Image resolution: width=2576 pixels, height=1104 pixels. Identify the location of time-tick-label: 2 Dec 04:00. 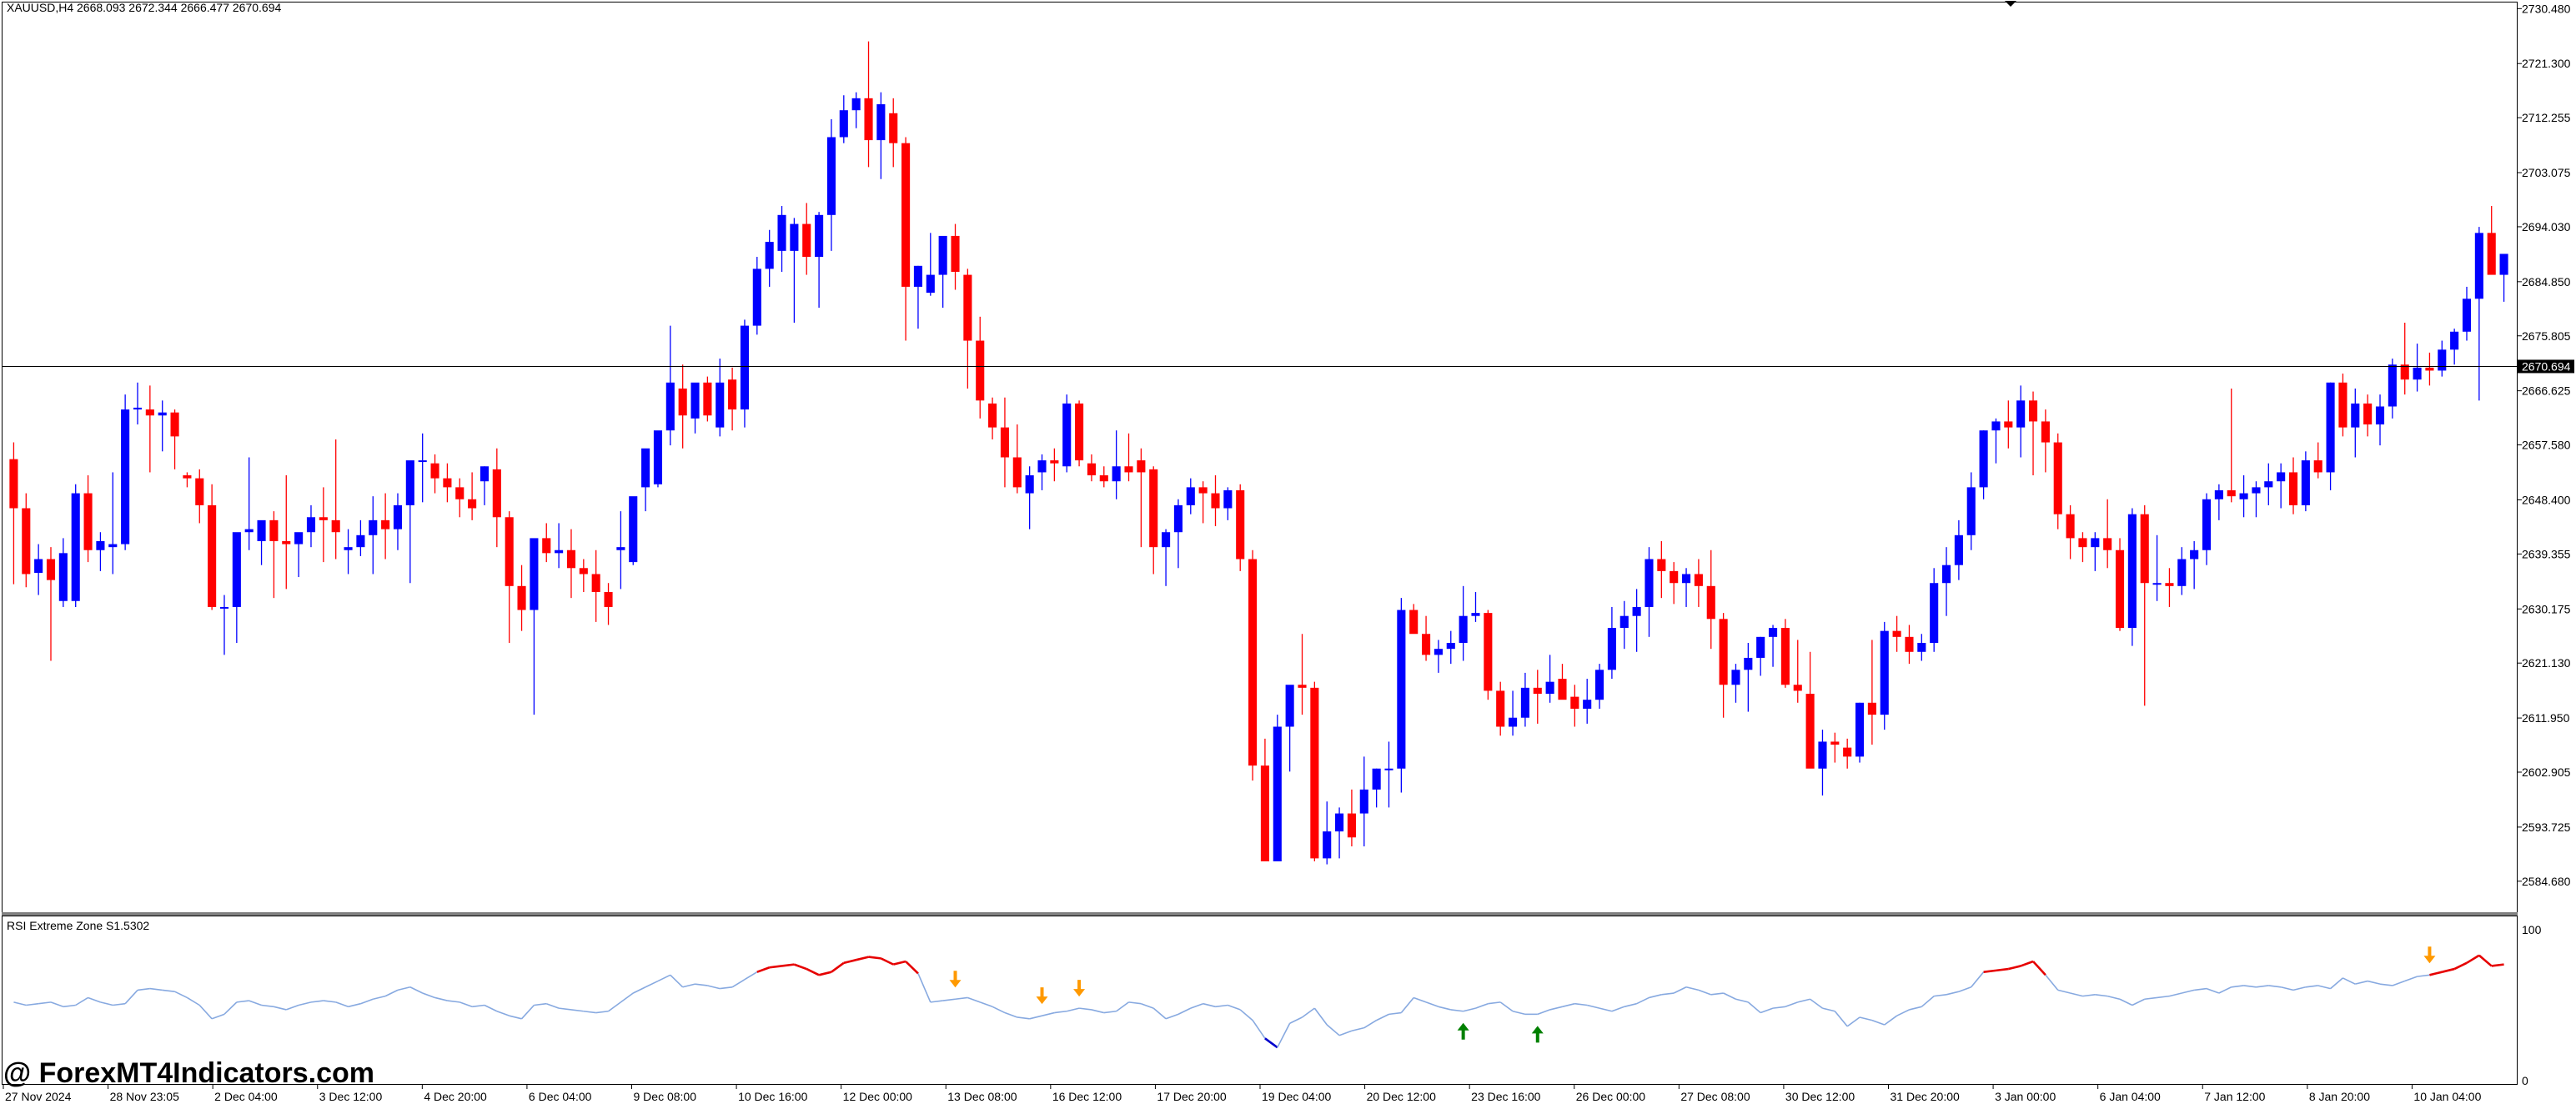
(246, 1096).